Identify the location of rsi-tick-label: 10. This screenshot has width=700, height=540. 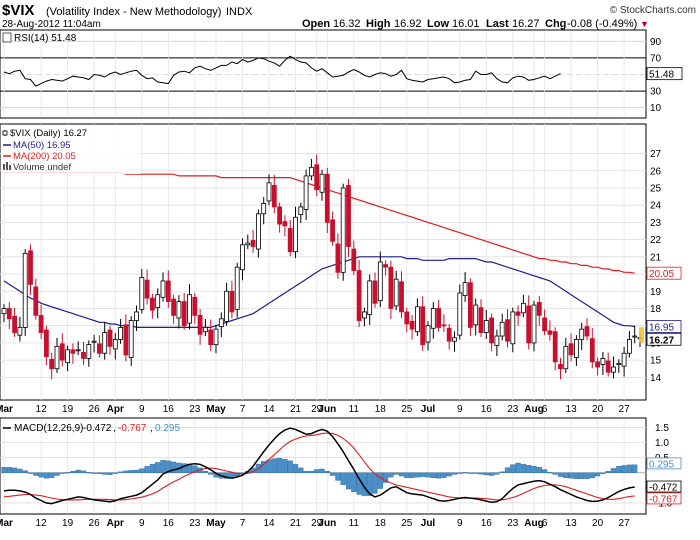
(656, 108).